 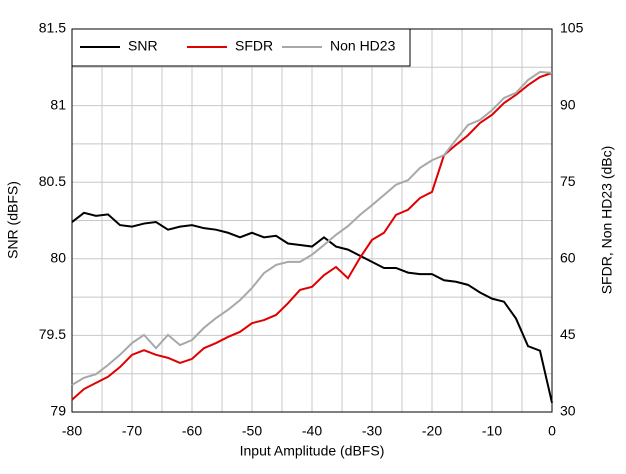 What do you see at coordinates (607, 220) in the screenshot?
I see `y2-axis-label: SFDR, Non HD23 (dBc)` at bounding box center [607, 220].